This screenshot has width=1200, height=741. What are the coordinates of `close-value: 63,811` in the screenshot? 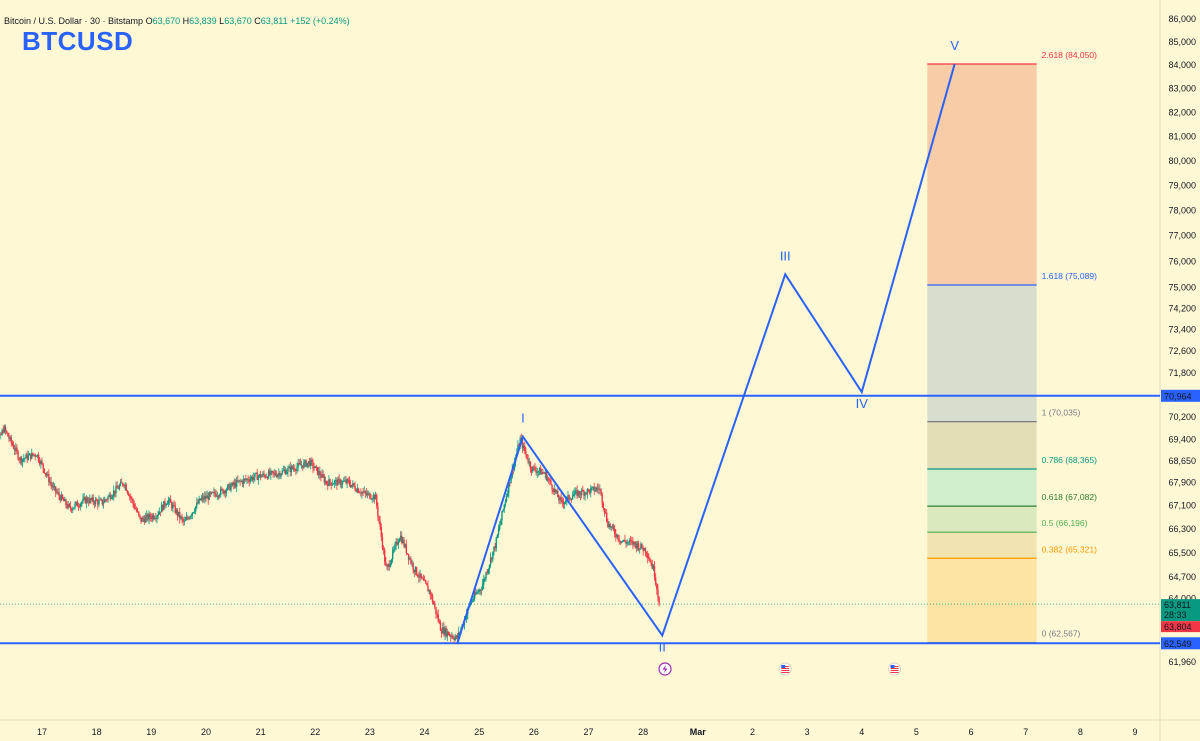 It's located at (274, 21).